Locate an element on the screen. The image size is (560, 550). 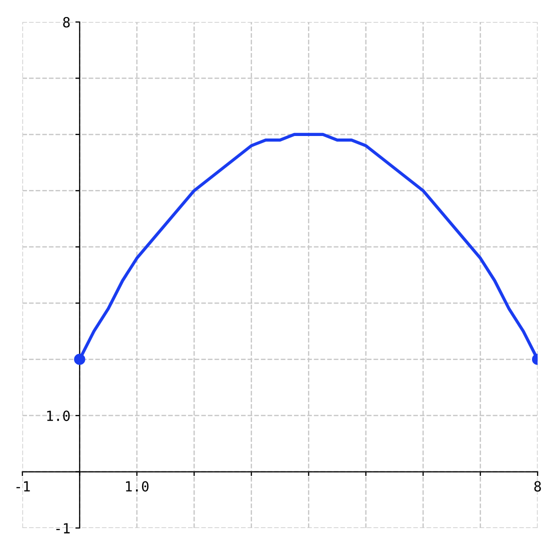
y-tick-label: -1 is located at coordinates (63, 528).